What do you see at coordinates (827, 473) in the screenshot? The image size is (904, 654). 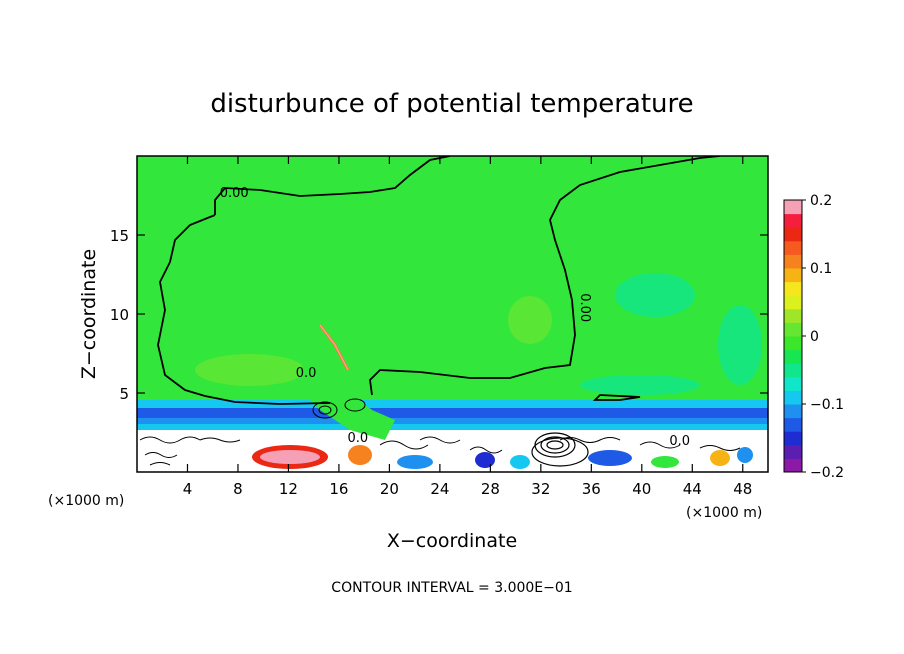 I see `colorbar-tick-label: −0.2` at bounding box center [827, 473].